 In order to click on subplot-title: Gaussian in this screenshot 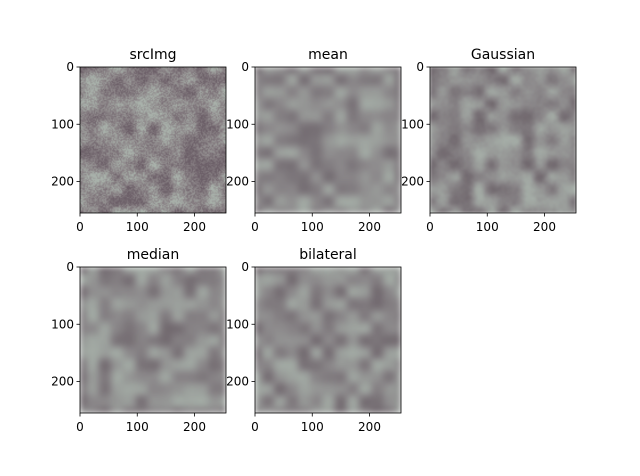, I will do `click(503, 55)`.